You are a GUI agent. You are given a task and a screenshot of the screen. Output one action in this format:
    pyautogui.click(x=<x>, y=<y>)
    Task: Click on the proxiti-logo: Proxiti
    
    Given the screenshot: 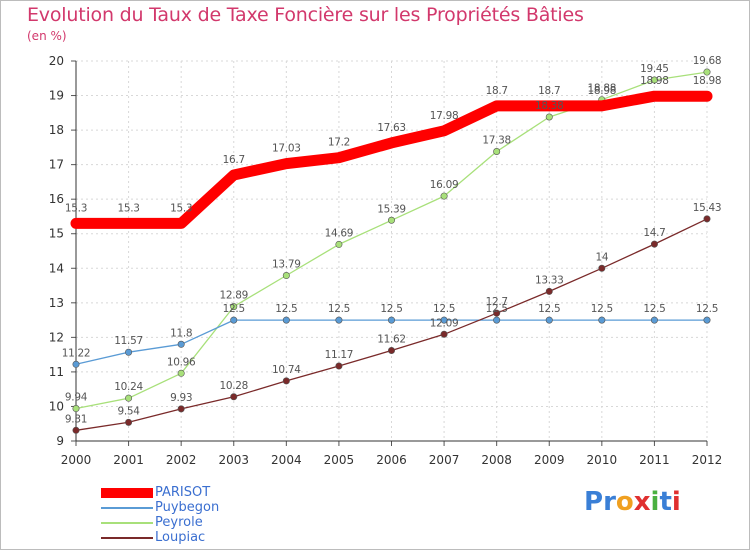 What is the action you would take?
    pyautogui.click(x=632, y=502)
    